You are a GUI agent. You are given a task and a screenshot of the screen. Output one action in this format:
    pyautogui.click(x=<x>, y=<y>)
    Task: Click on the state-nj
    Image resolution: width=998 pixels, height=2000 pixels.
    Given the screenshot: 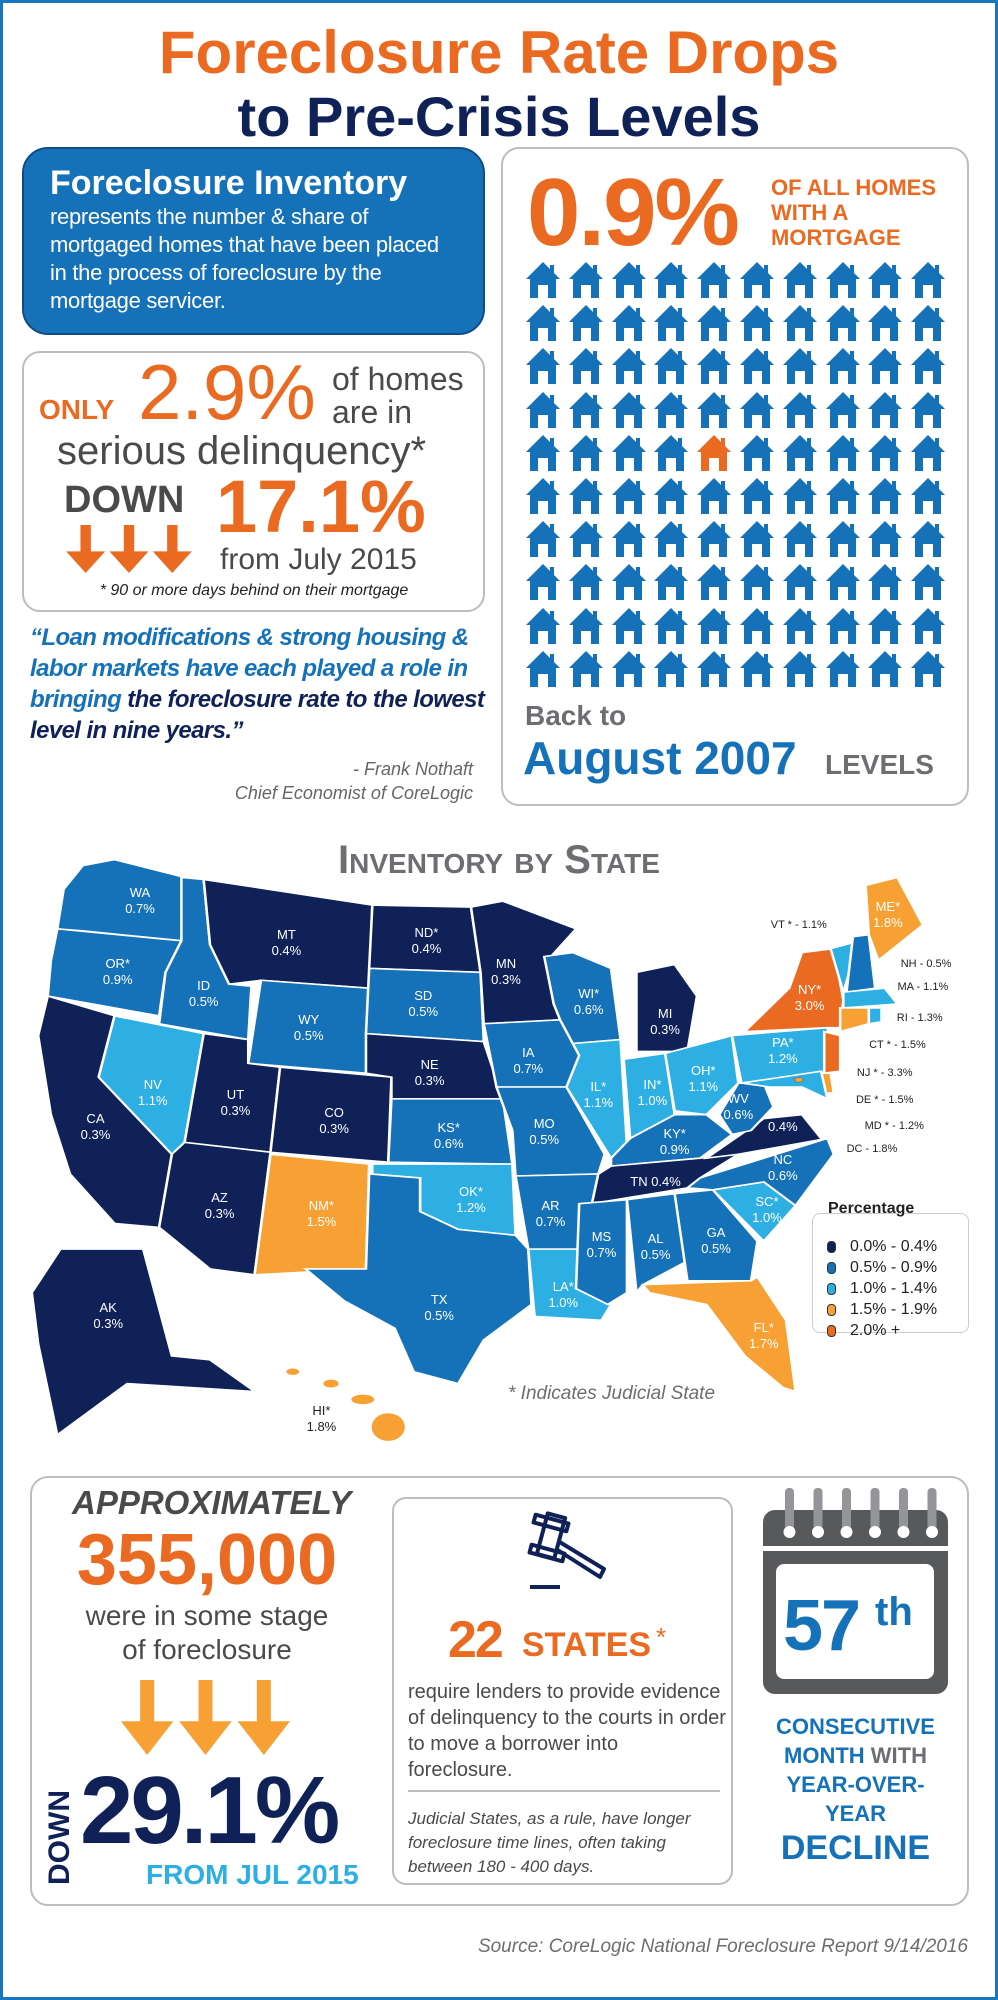 What is the action you would take?
    pyautogui.click(x=832, y=1052)
    